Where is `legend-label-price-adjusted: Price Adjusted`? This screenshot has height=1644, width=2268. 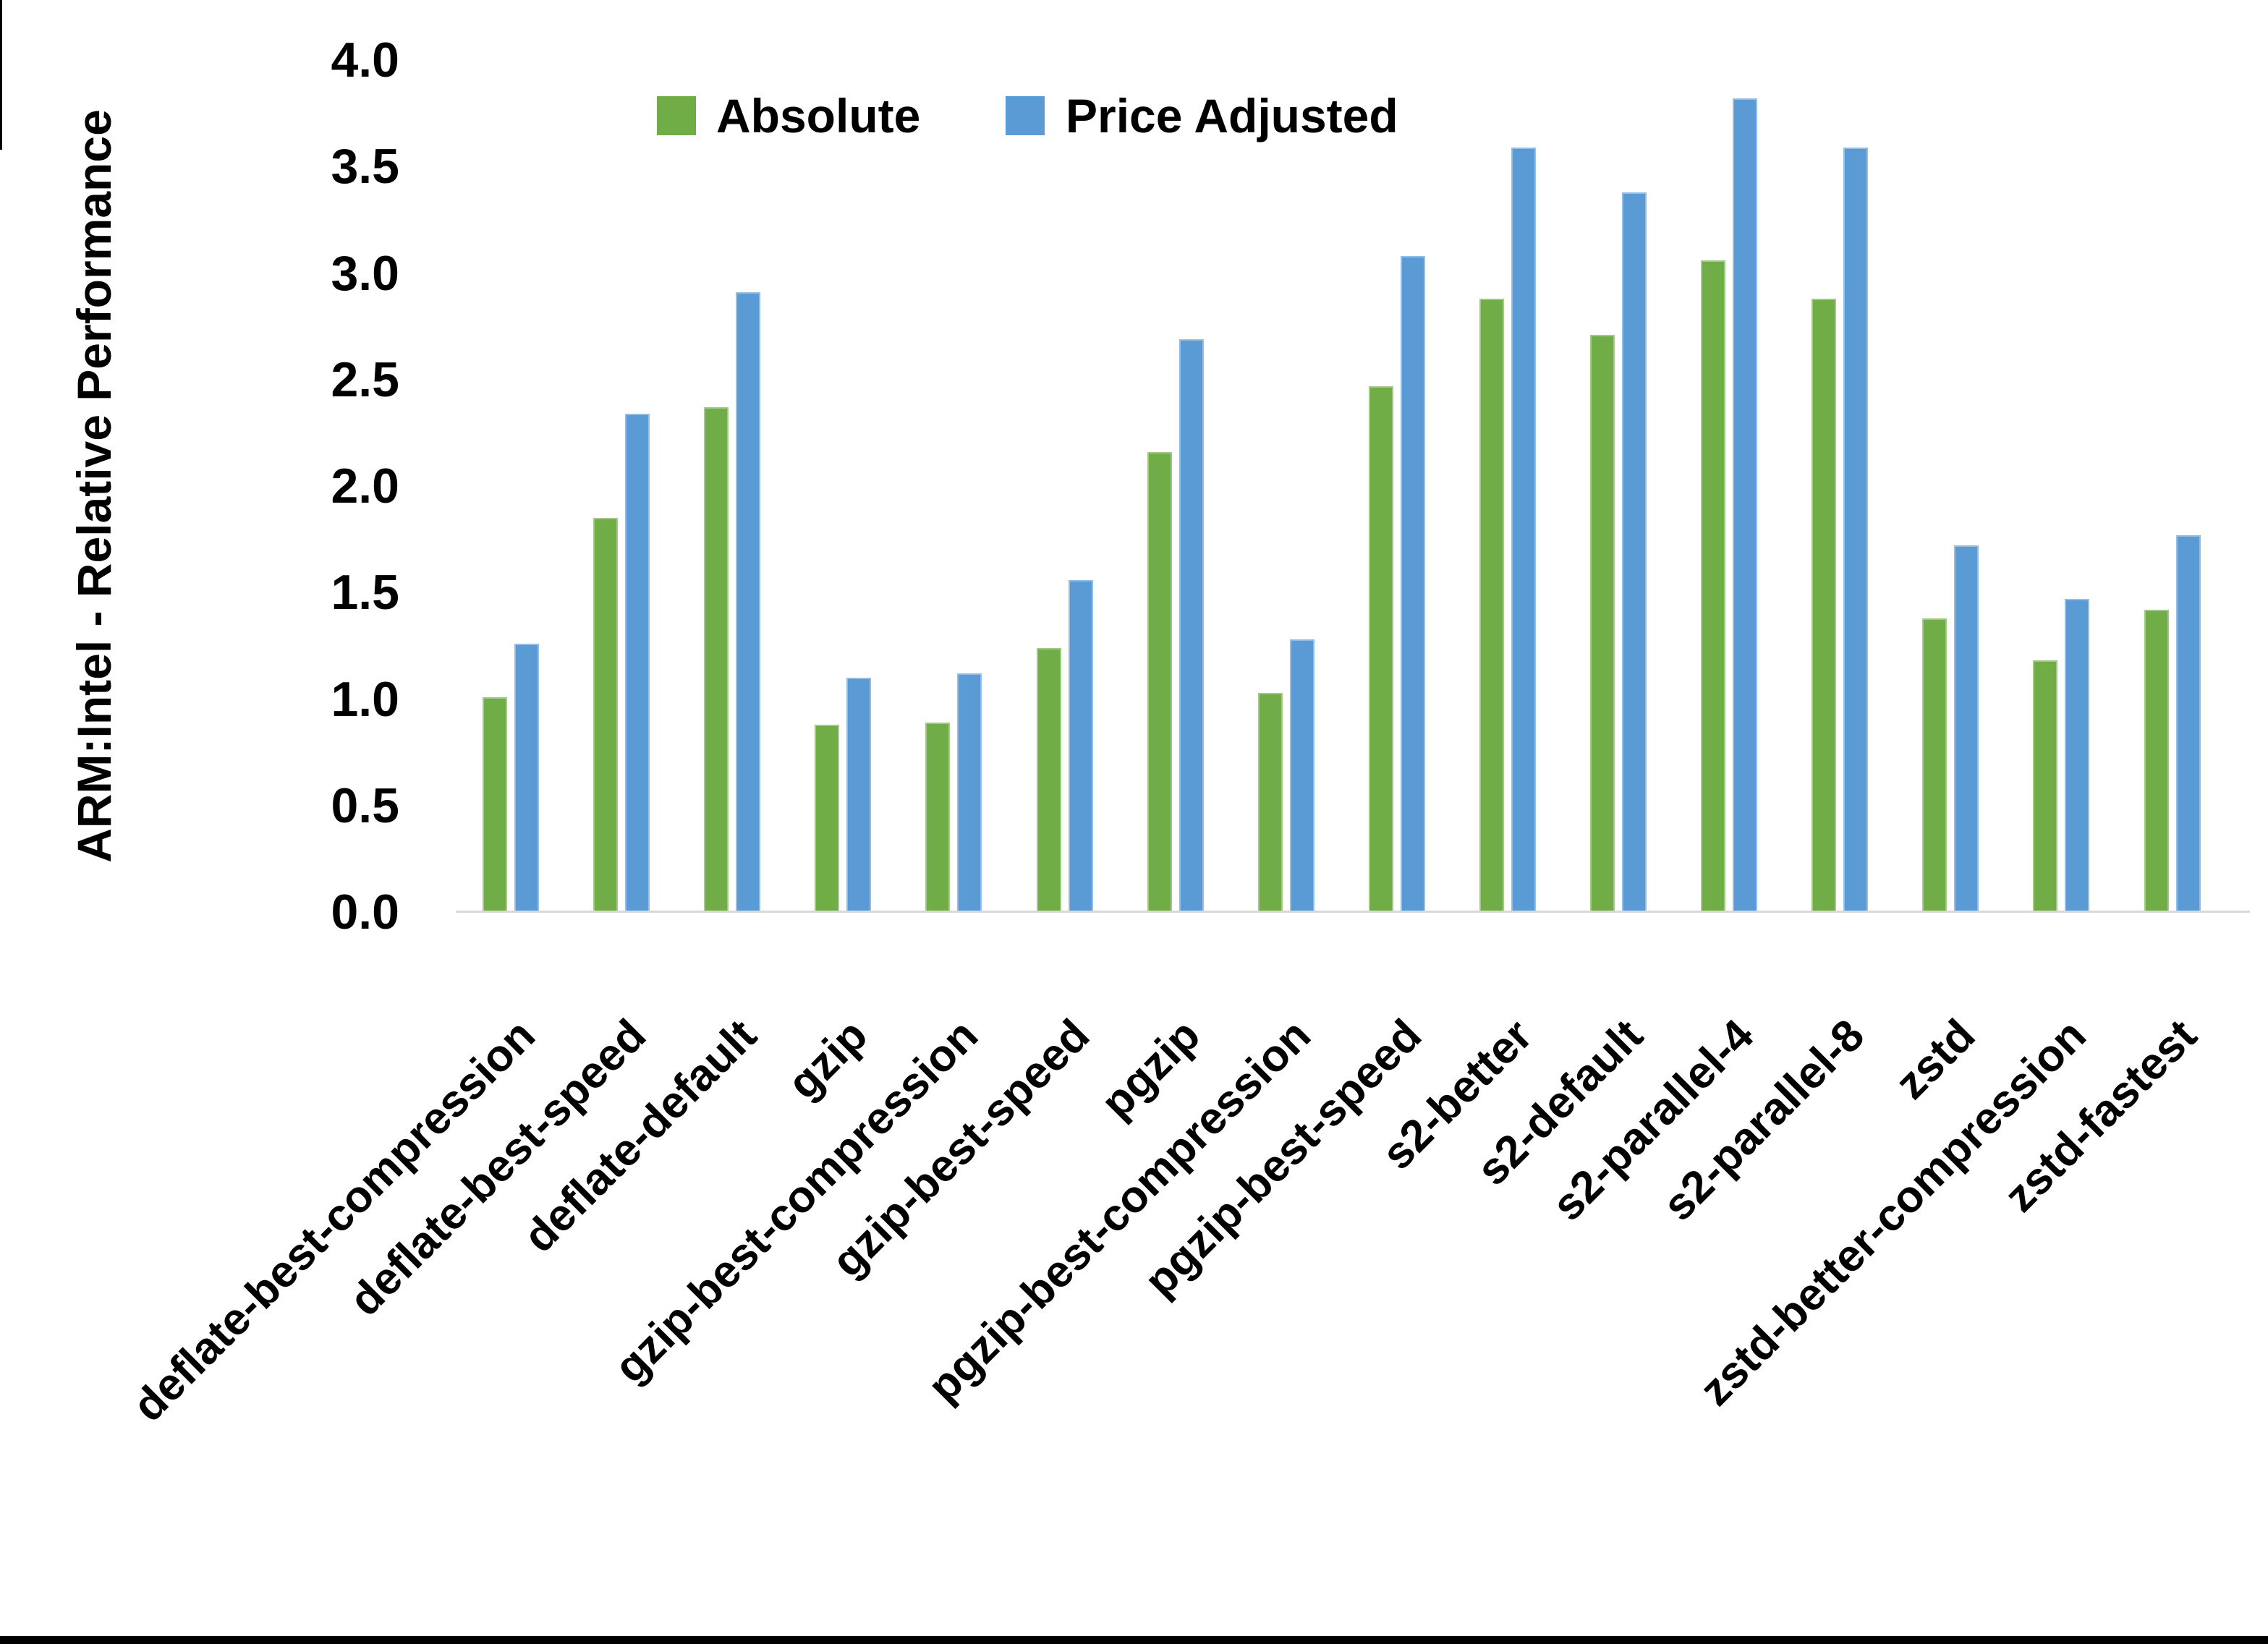 legend-label-price-adjusted: Price Adjusted is located at coordinates (1232, 115).